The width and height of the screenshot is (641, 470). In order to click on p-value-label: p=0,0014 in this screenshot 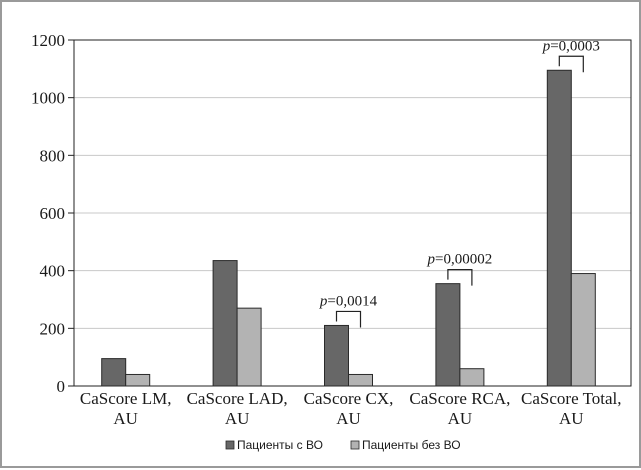, I will do `click(348, 301)`.